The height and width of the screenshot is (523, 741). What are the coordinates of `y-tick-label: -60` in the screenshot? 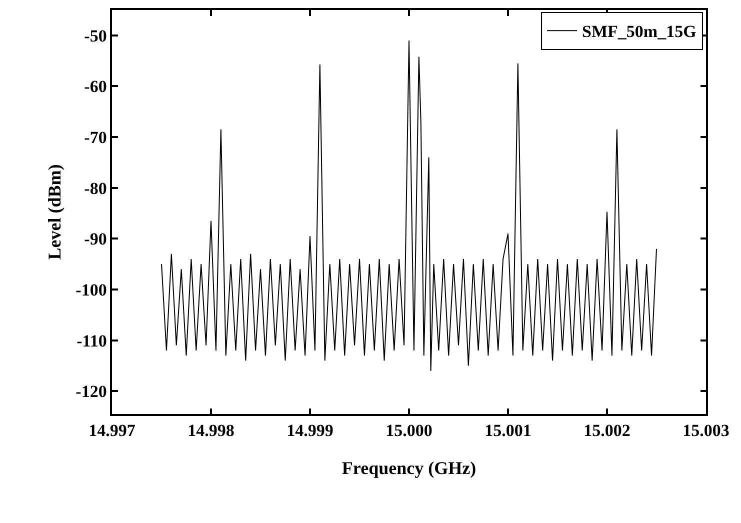 It's located at (95, 86).